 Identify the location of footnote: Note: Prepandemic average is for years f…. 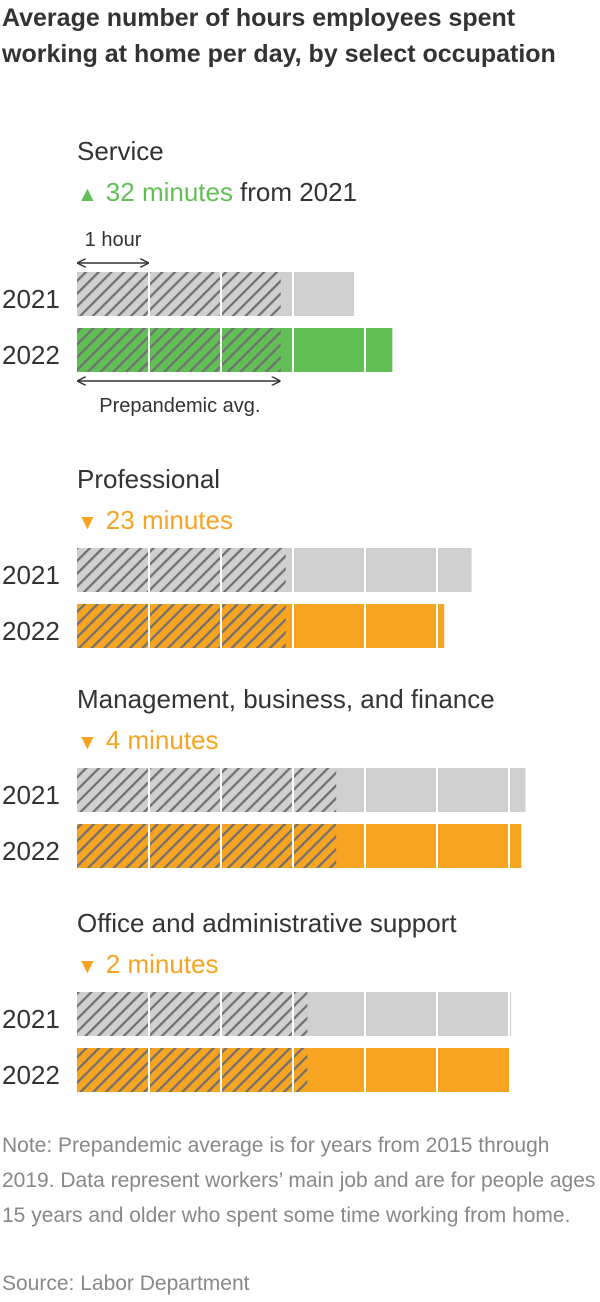
(299, 1180).